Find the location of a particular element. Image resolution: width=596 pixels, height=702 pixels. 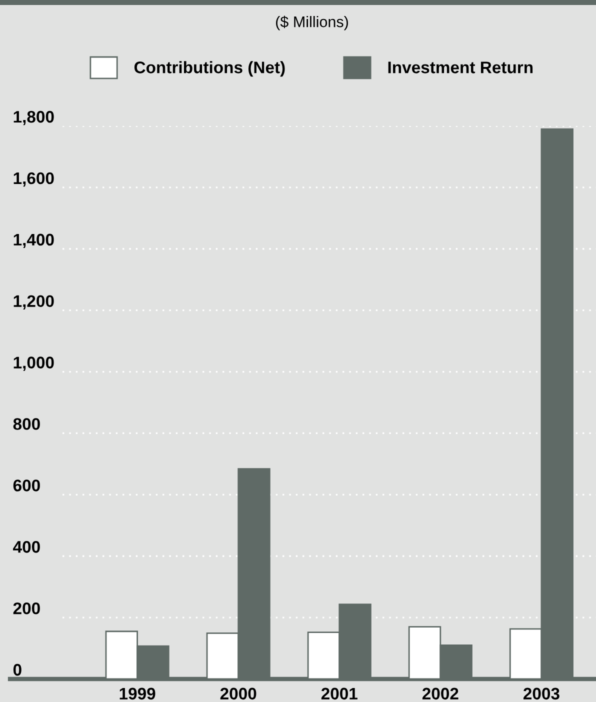

x-tick-label: 2003 is located at coordinates (541, 694).